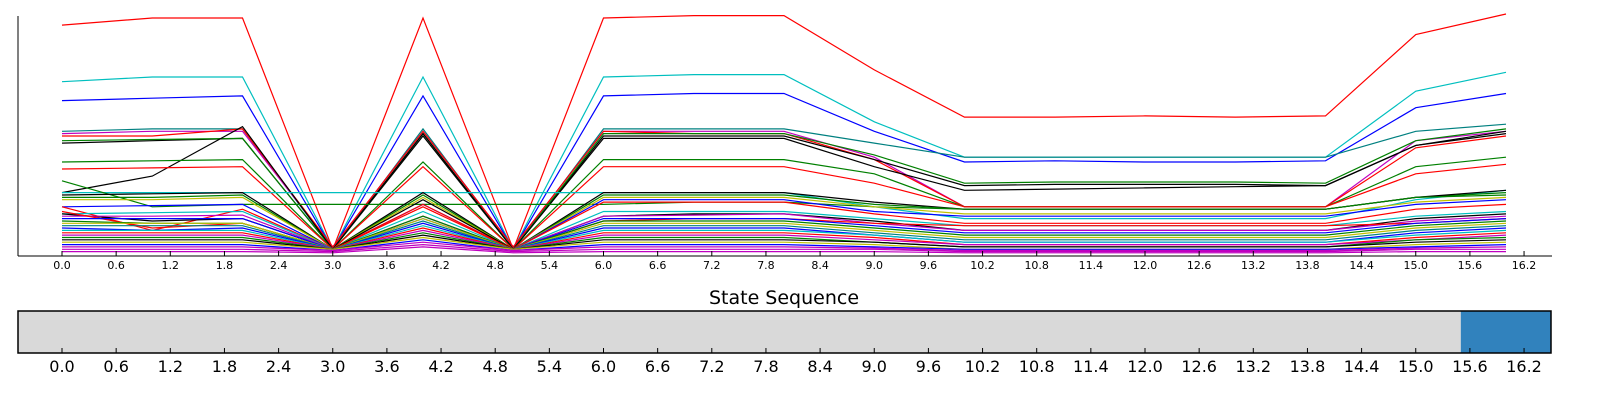 Image resolution: width=1600 pixels, height=400 pixels. Describe the element at coordinates (224, 366) in the screenshot. I see `state-x-tick-label-3: 1.8` at that location.